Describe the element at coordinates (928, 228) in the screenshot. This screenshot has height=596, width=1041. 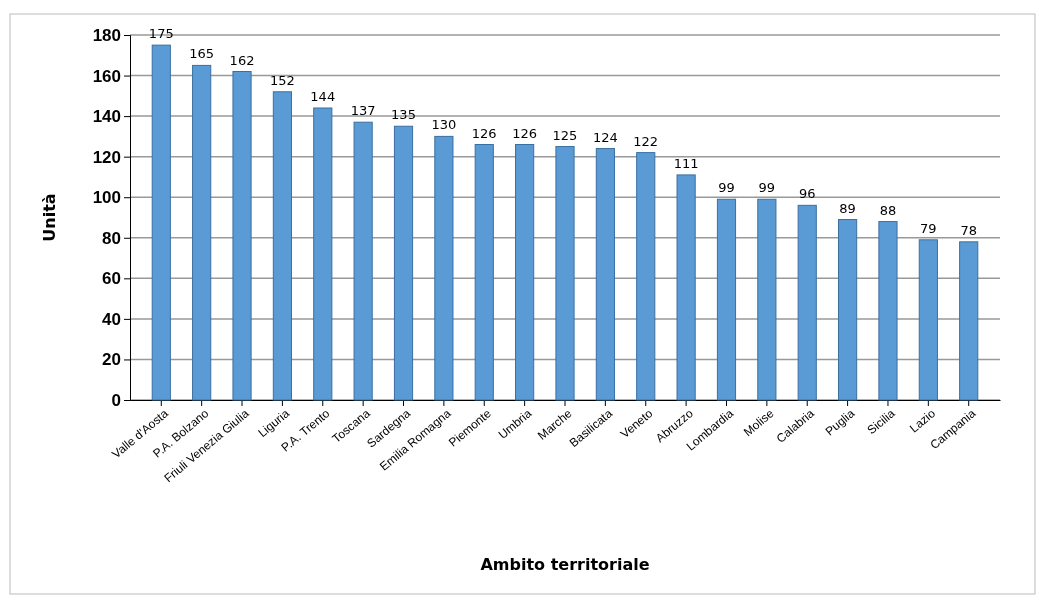
I see `data-label: 79` at that location.